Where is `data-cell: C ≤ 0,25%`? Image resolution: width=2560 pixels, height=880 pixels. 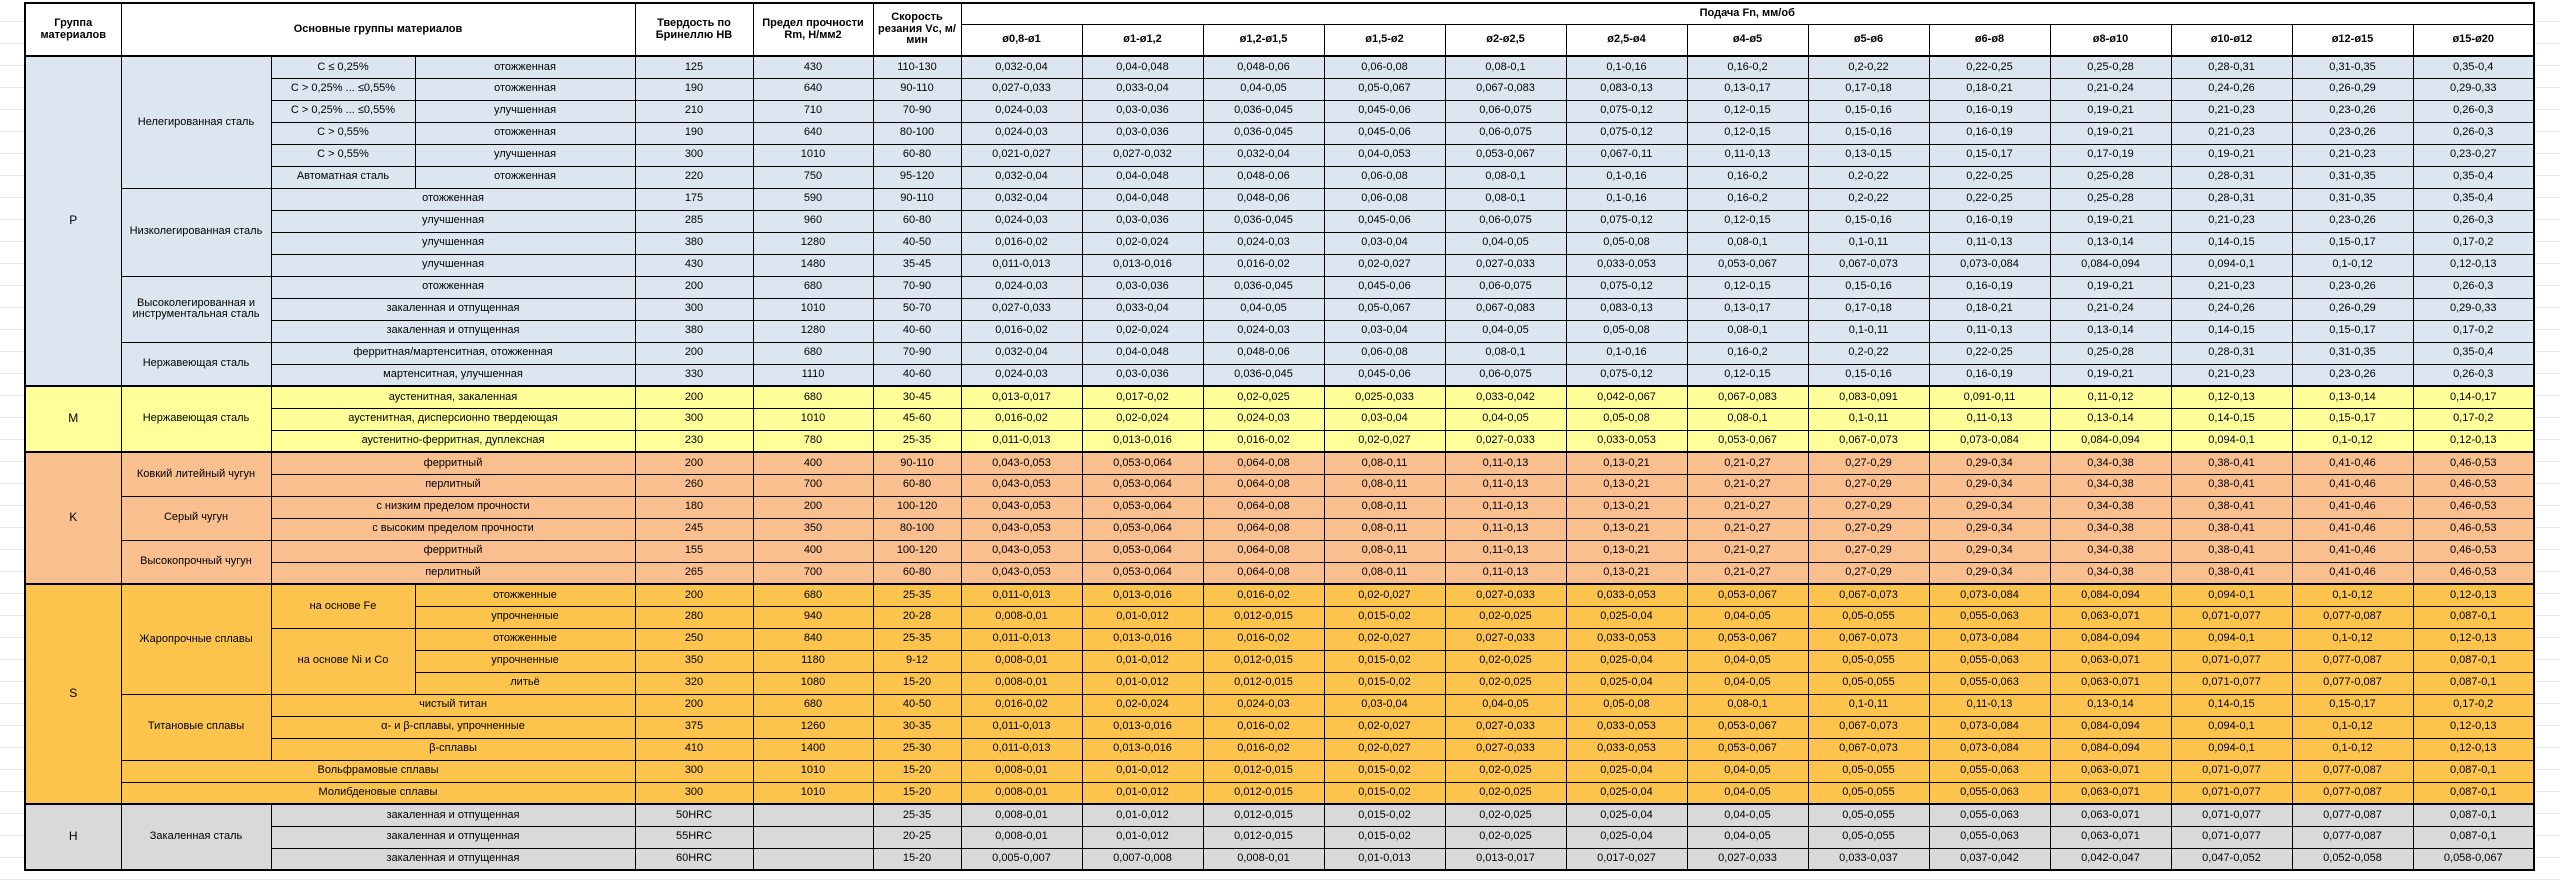
data-cell: C ≤ 0,25% is located at coordinates (343, 67).